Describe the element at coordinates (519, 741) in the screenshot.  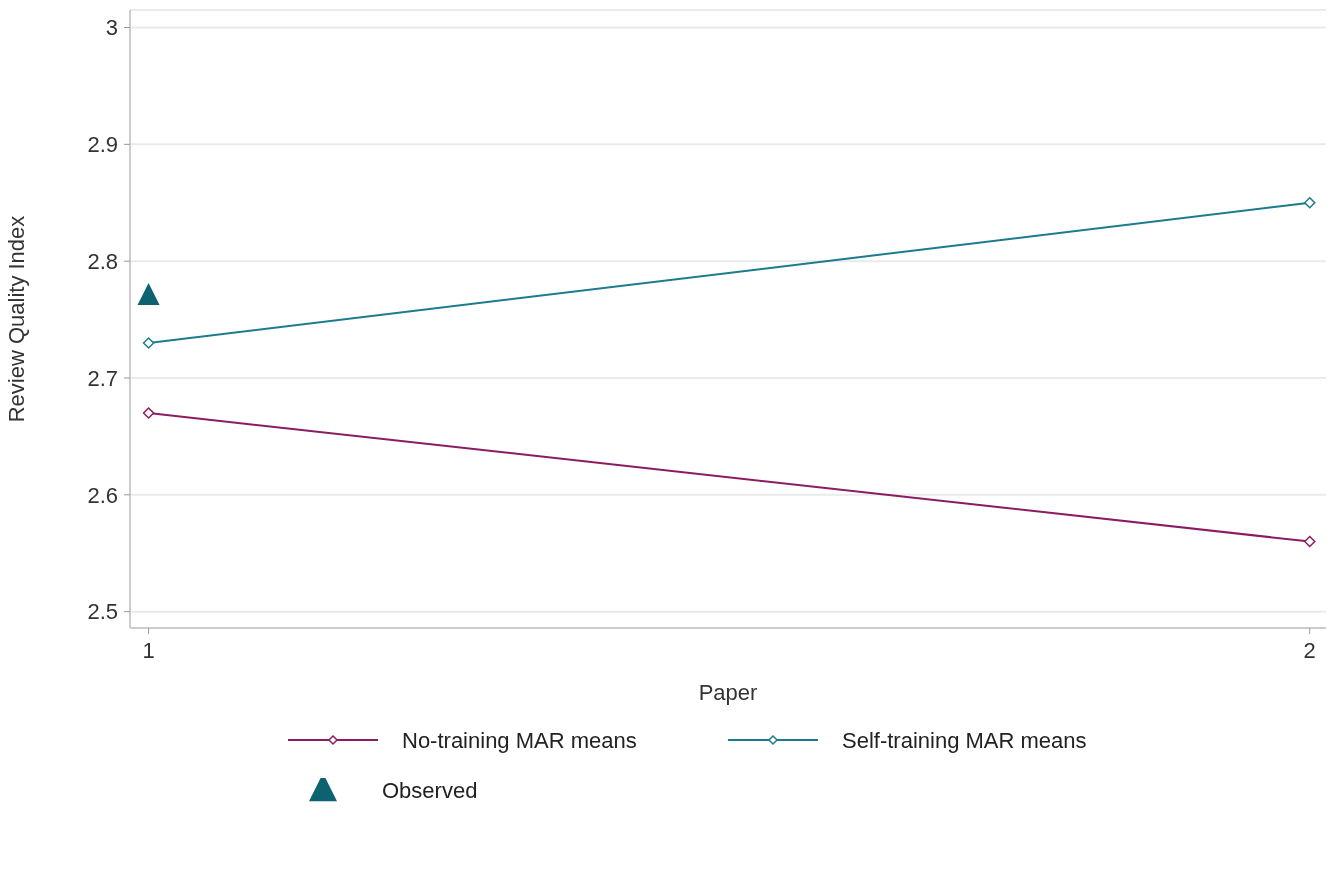
I see `legend-label: No-training MAR means` at that location.